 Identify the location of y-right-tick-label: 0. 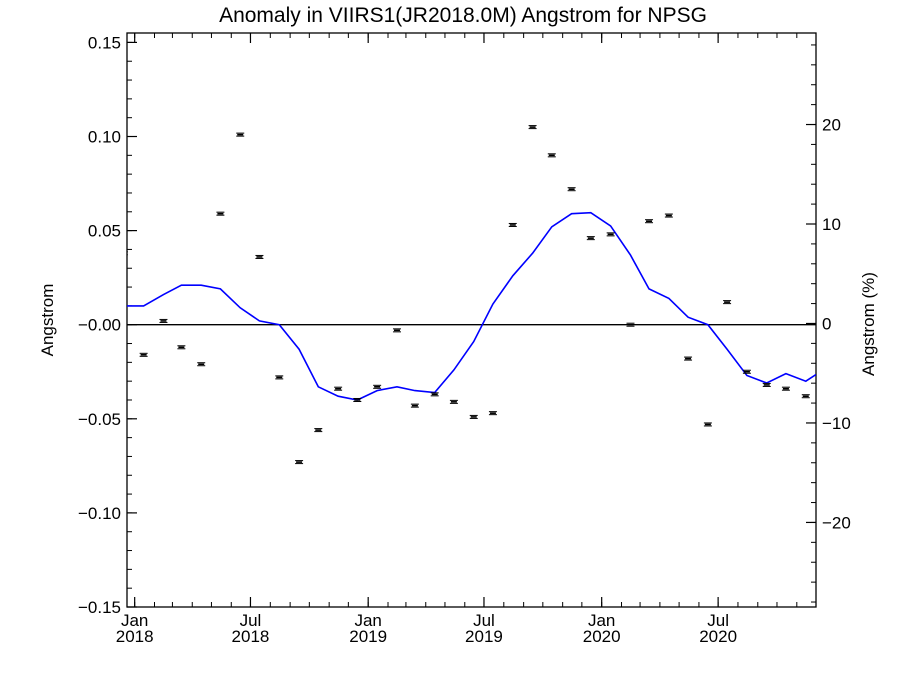
(826, 323).